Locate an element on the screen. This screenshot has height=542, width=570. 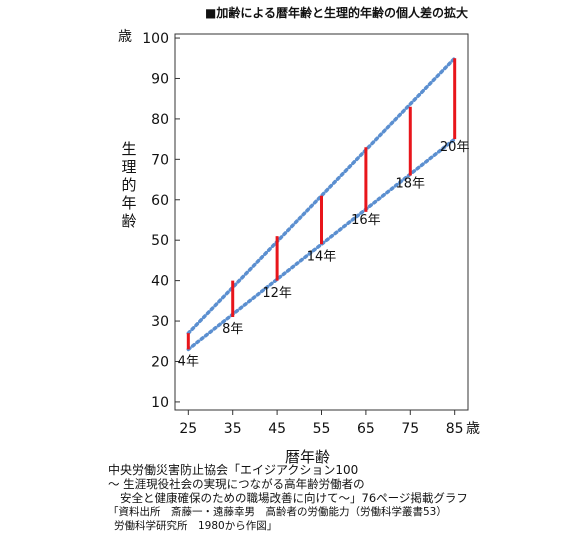
y-tick-label: 40 is located at coordinates (160, 282).